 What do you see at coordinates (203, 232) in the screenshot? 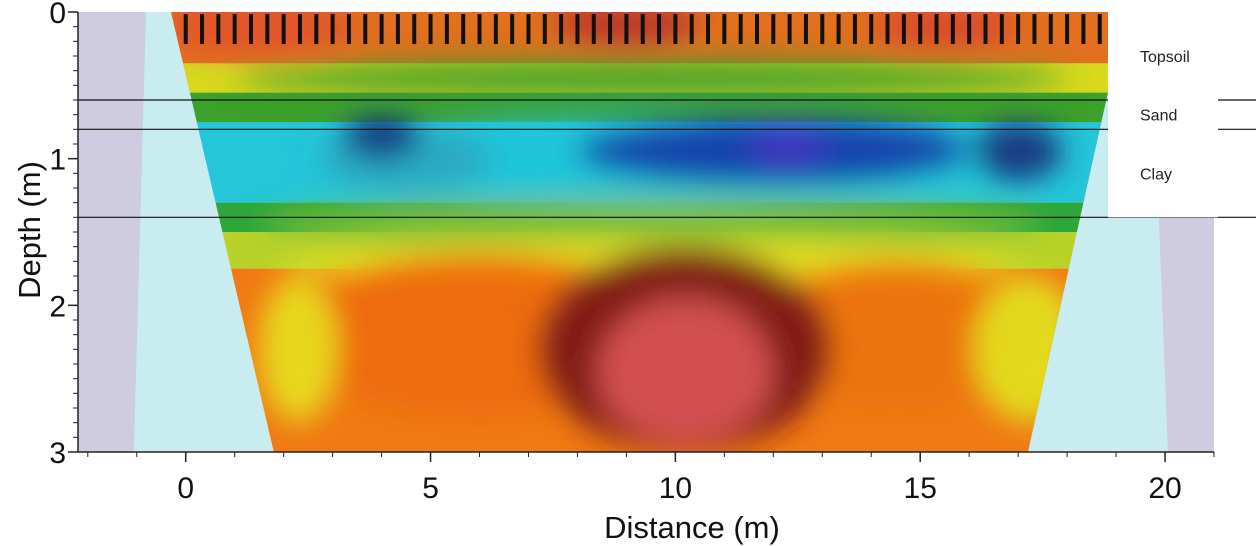
I see `edge-wedge-left` at bounding box center [203, 232].